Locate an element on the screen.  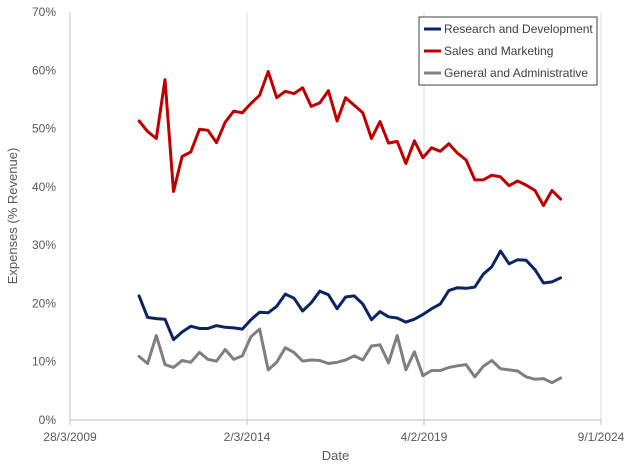
y-tick-label: 50% is located at coordinates (44, 129).